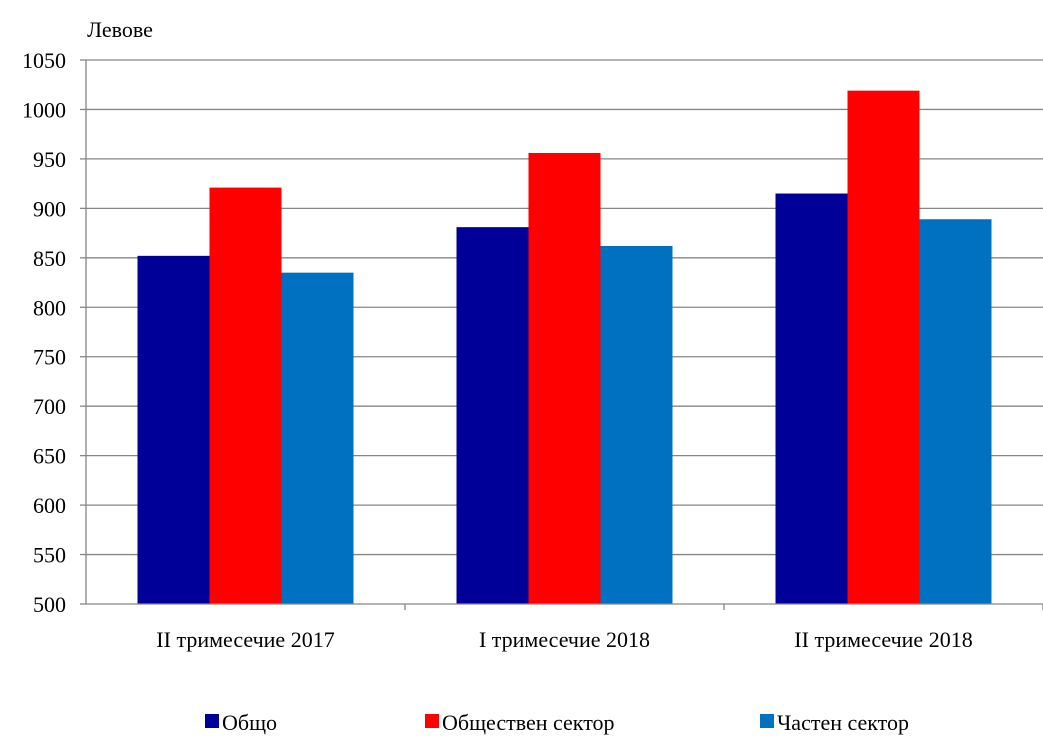 The height and width of the screenshot is (736, 1043). What do you see at coordinates (883, 639) in the screenshot?
I see `x-tick-label: II тримесечие 2018` at bounding box center [883, 639].